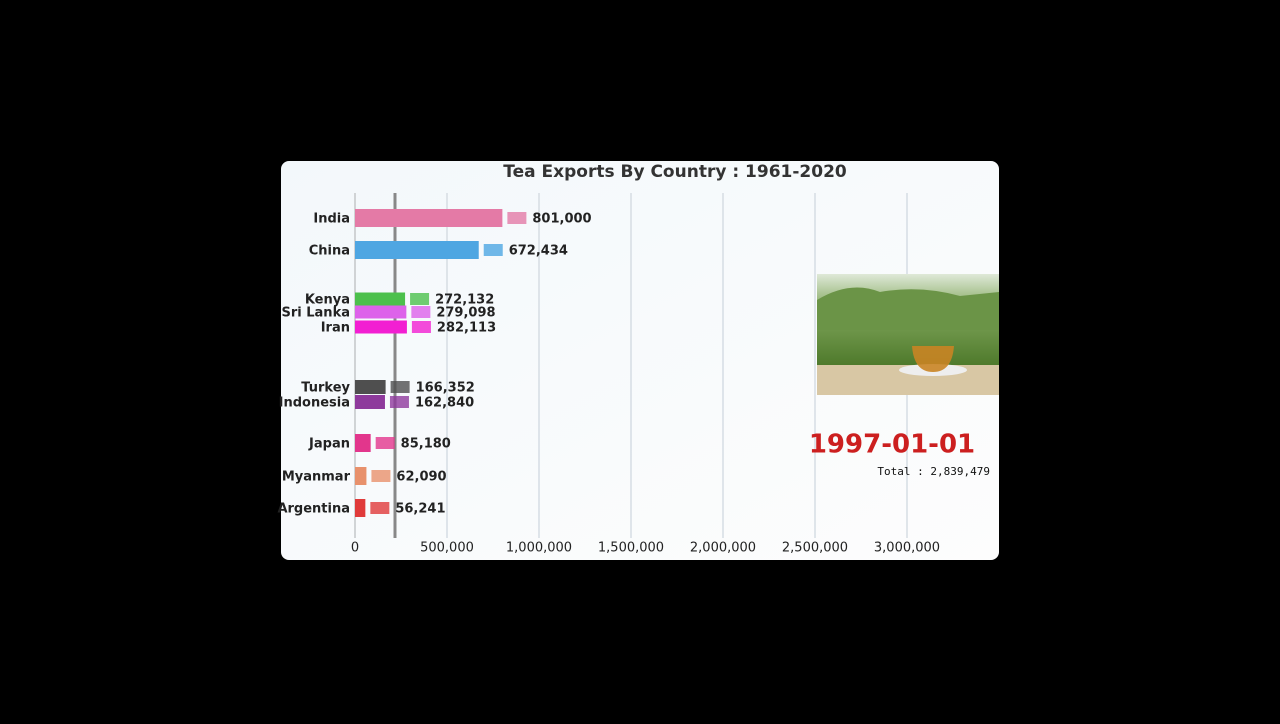 The image size is (1280, 724). Describe the element at coordinates (907, 548) in the screenshot. I see `x-tick-label: 3,000,000` at that location.